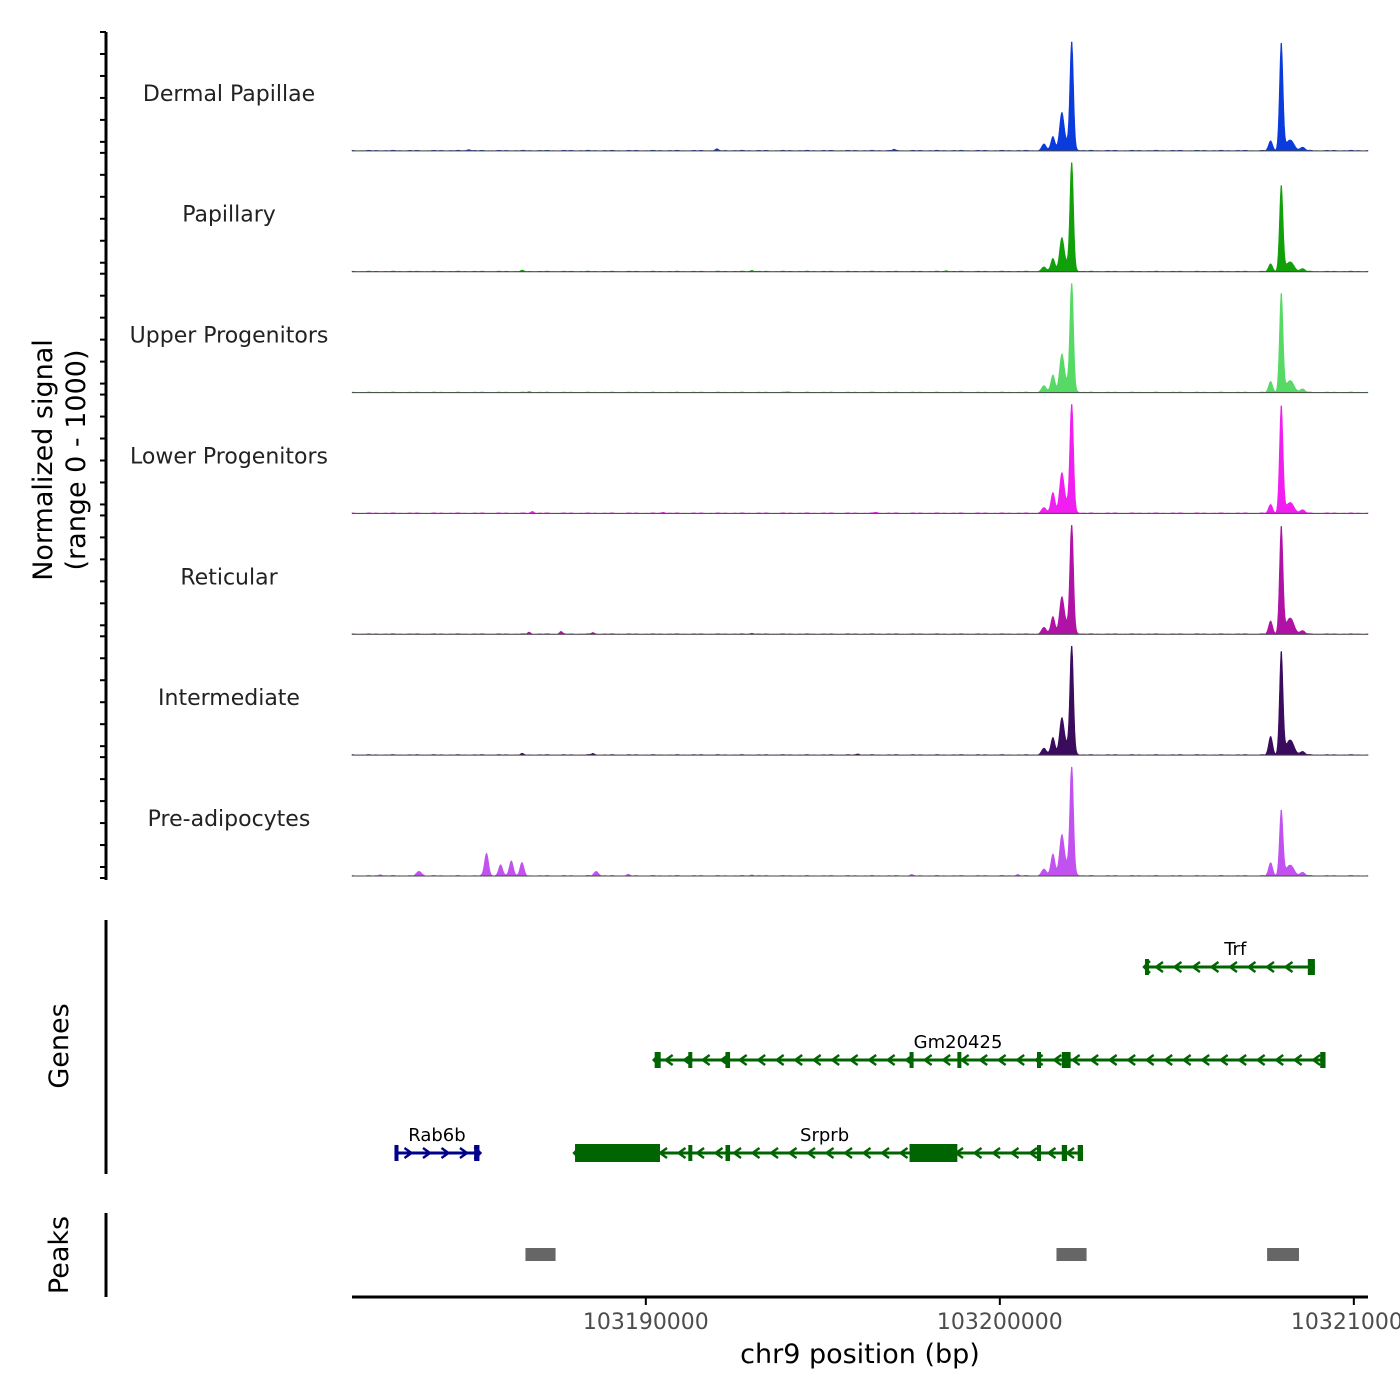  What do you see at coordinates (436, 1135) in the screenshot?
I see `gene-label: Rab6b` at bounding box center [436, 1135].